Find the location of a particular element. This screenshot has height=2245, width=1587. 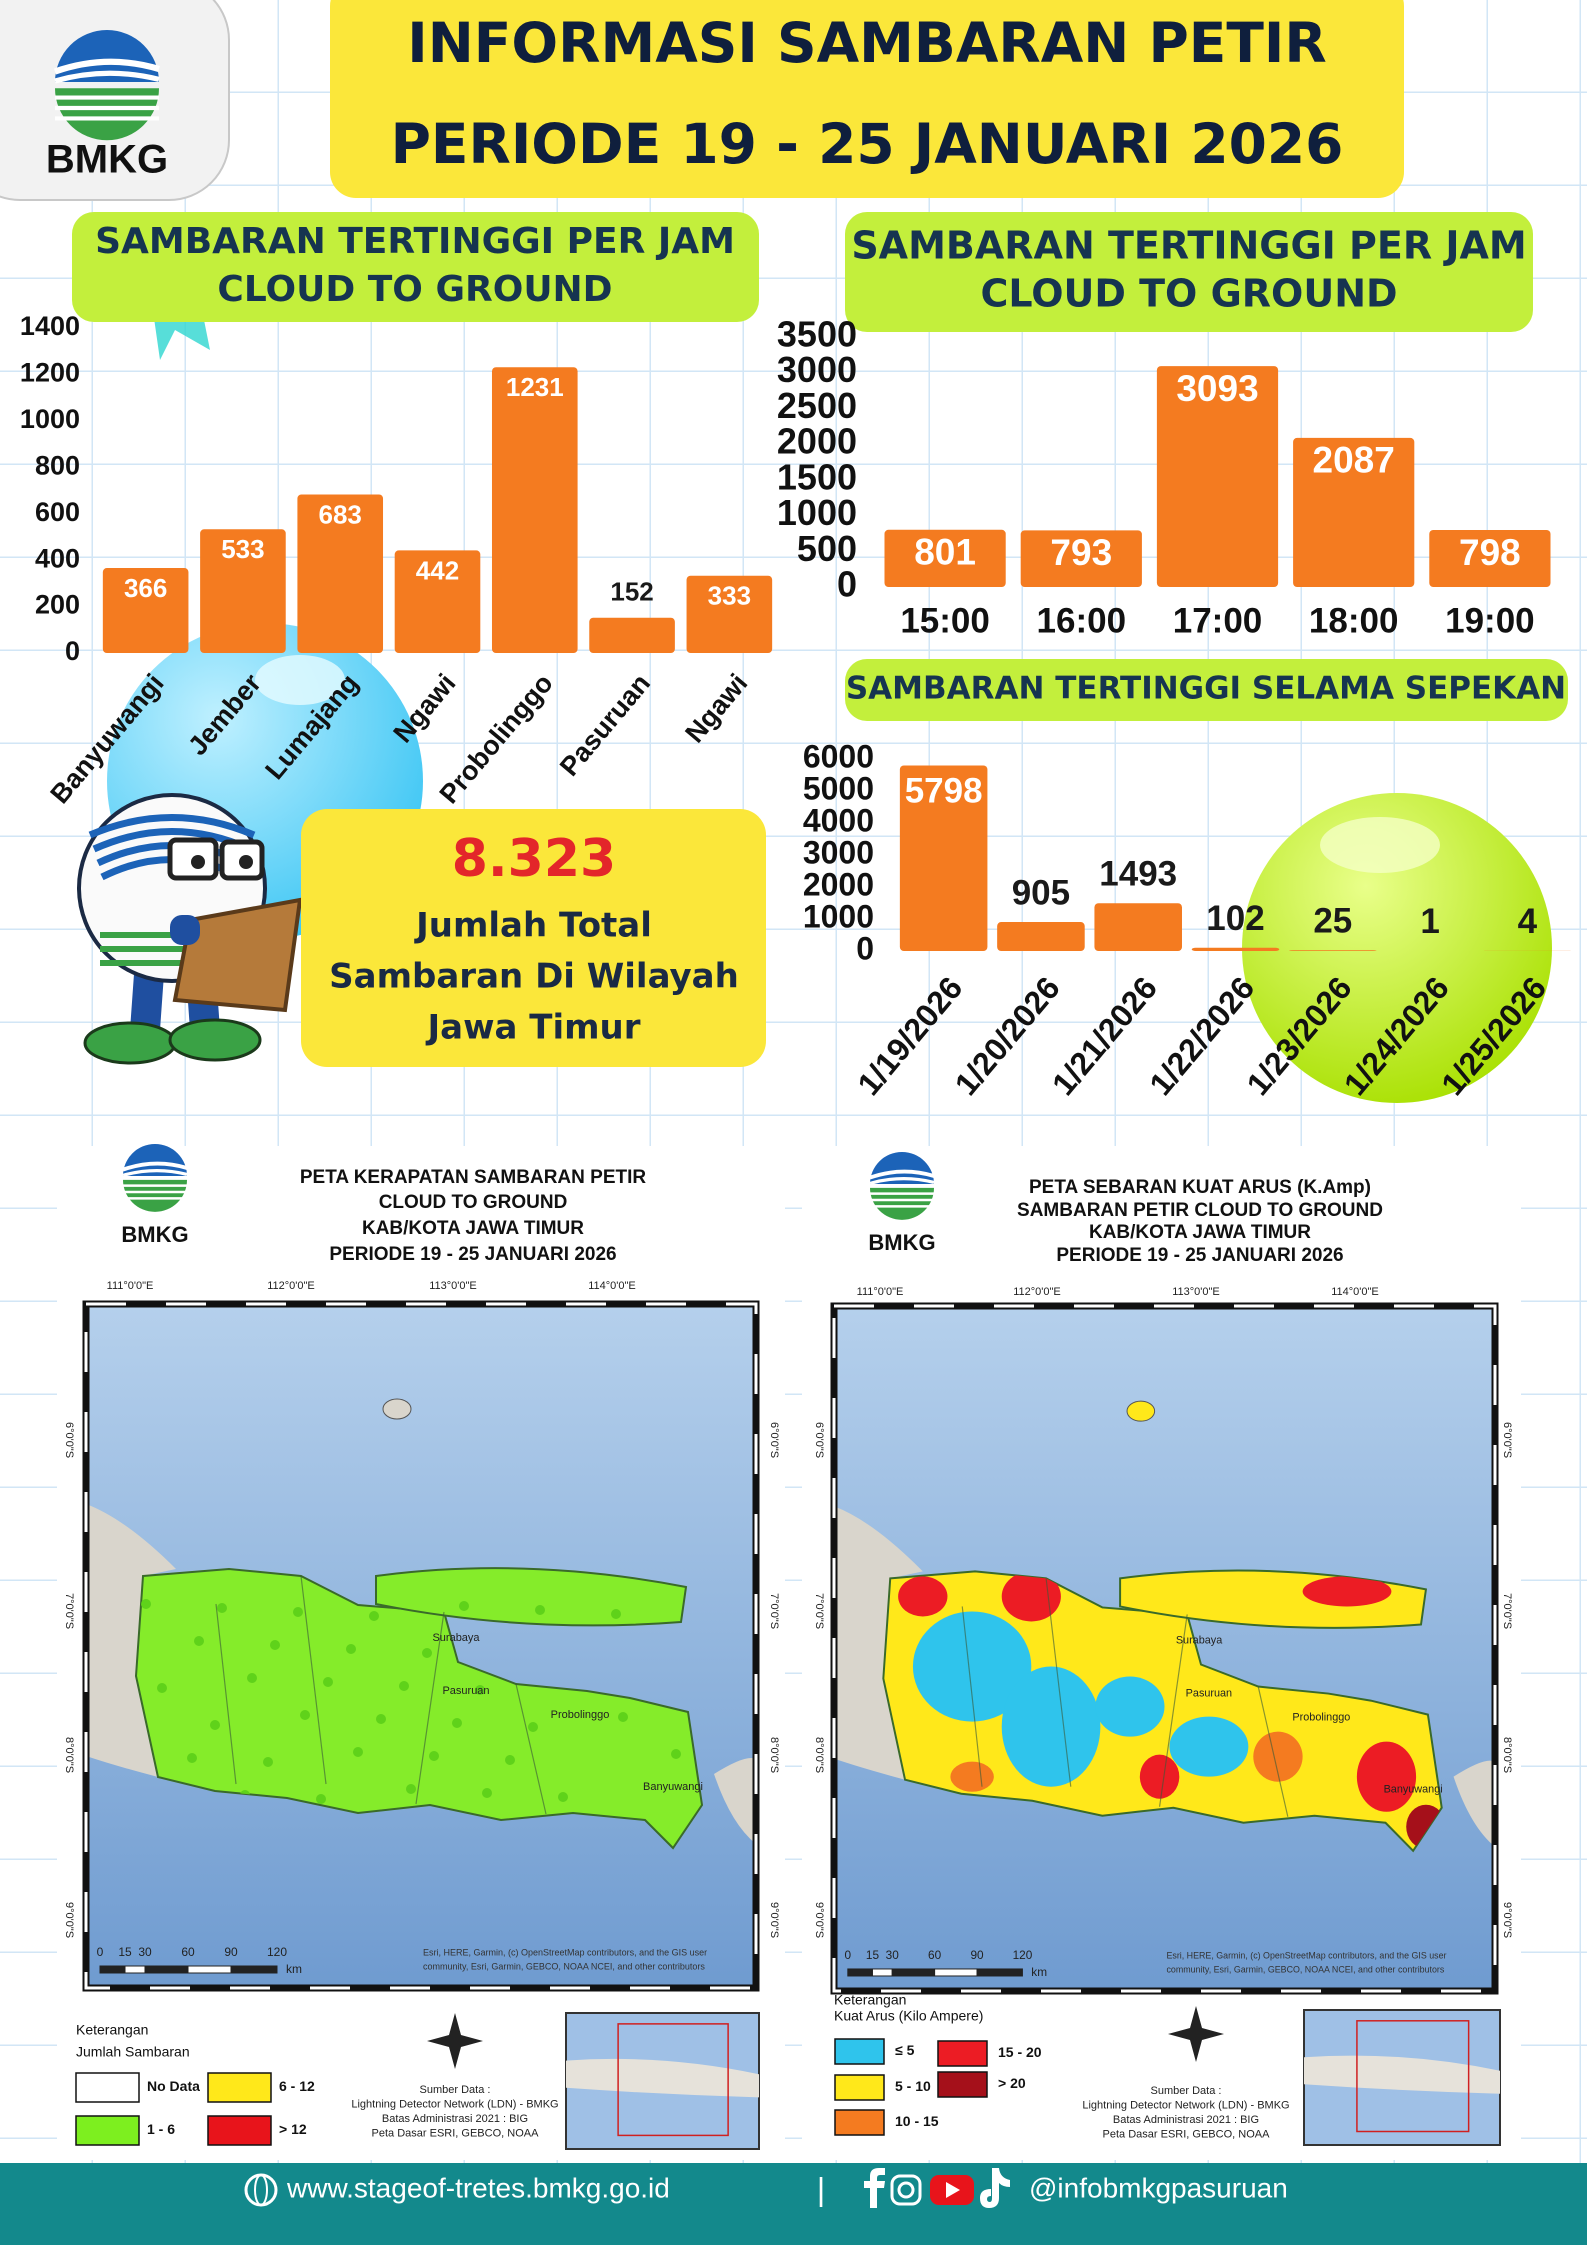

chart-title: SAMBARAN TERTINGGI PER JAM is located at coordinates (1188, 246).